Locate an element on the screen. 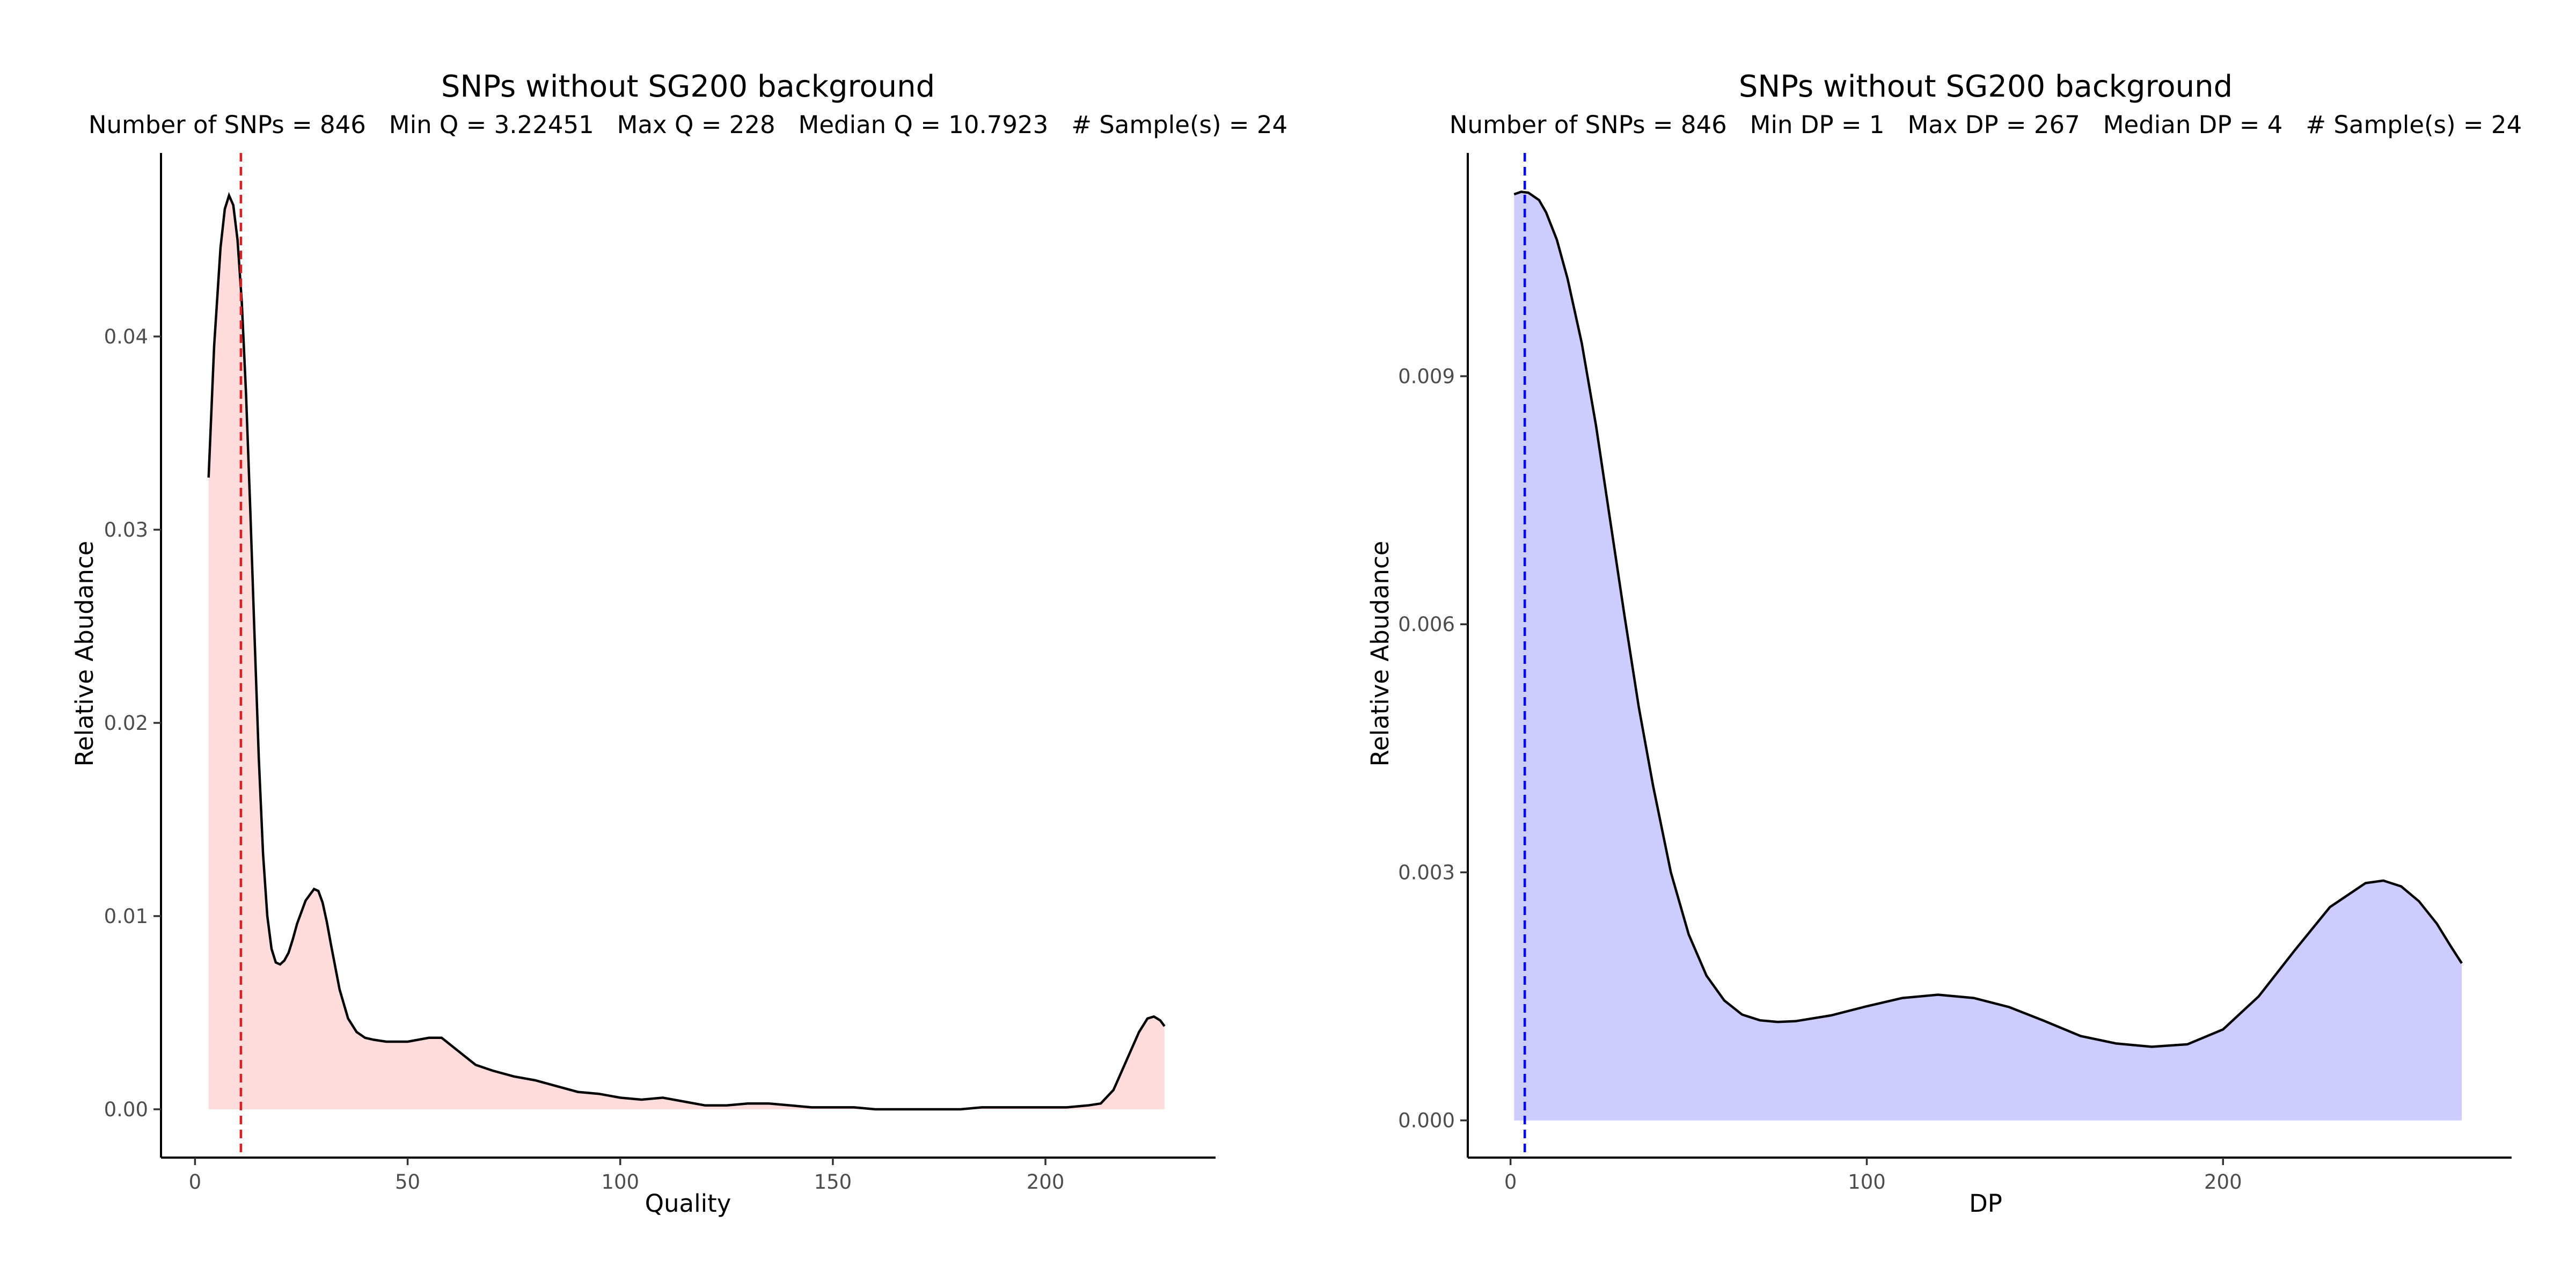  dp-x-axis-title: DP is located at coordinates (1985, 1203).